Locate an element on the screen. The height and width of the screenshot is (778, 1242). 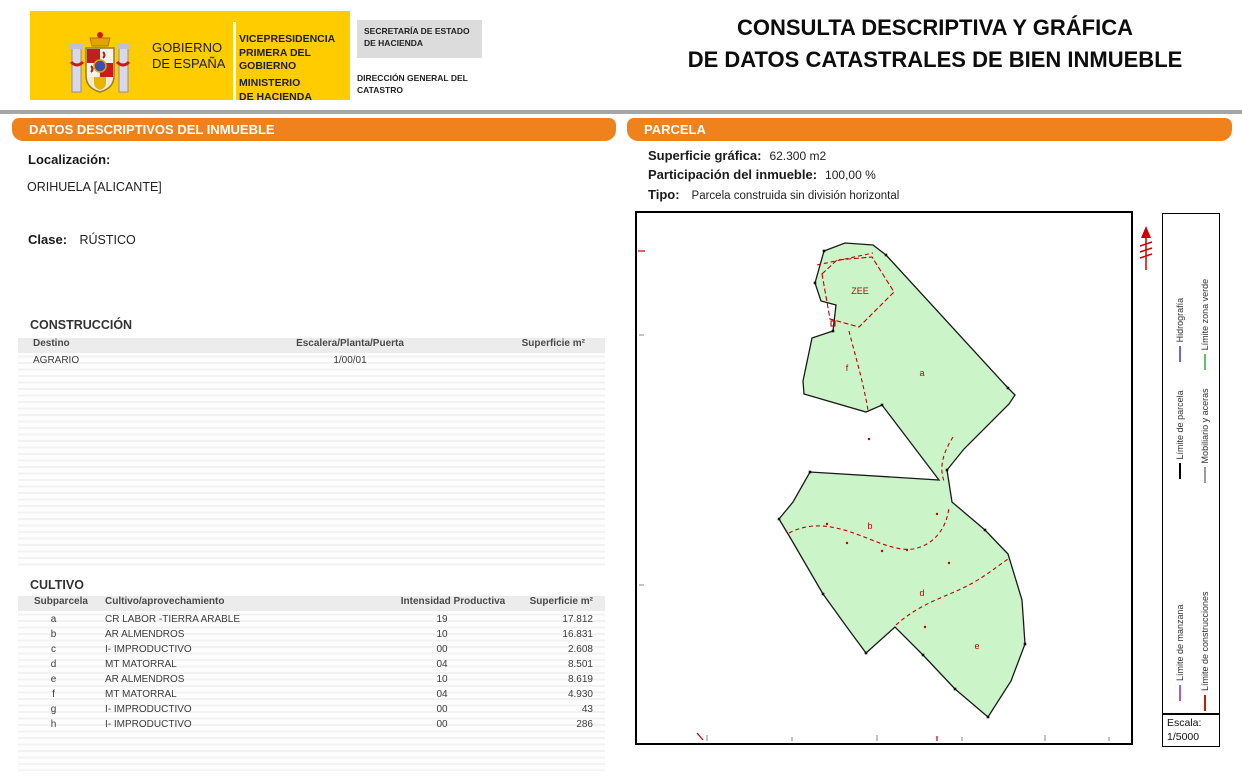
subparcel-label: b is located at coordinates (869, 526).